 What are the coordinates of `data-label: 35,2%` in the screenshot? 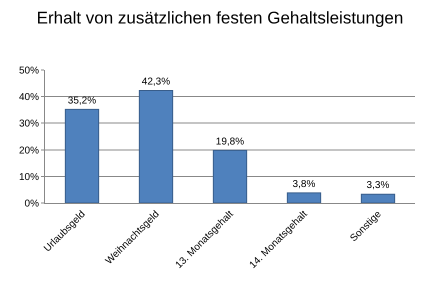 It's located at (82, 100).